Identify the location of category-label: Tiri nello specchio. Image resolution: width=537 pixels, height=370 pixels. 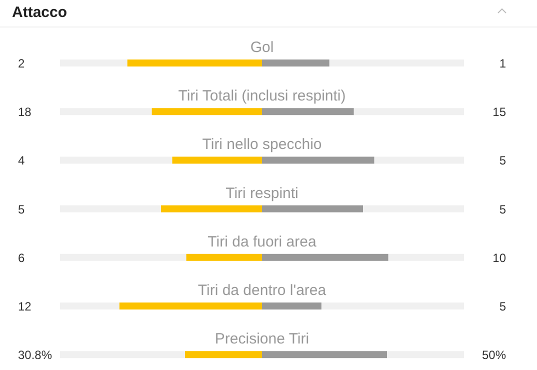
(262, 145).